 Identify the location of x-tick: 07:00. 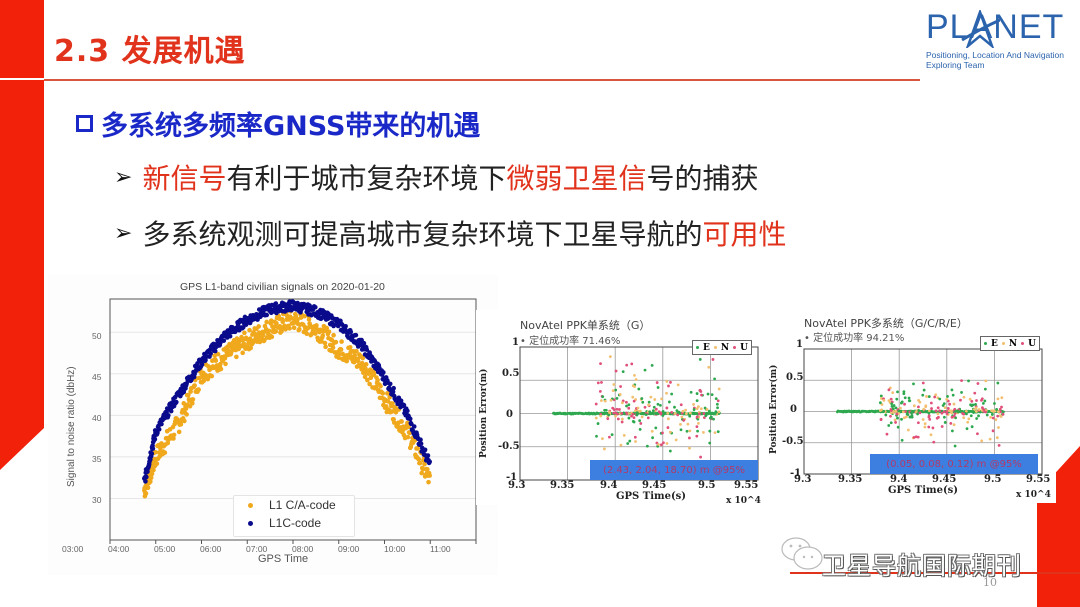
(257, 549).